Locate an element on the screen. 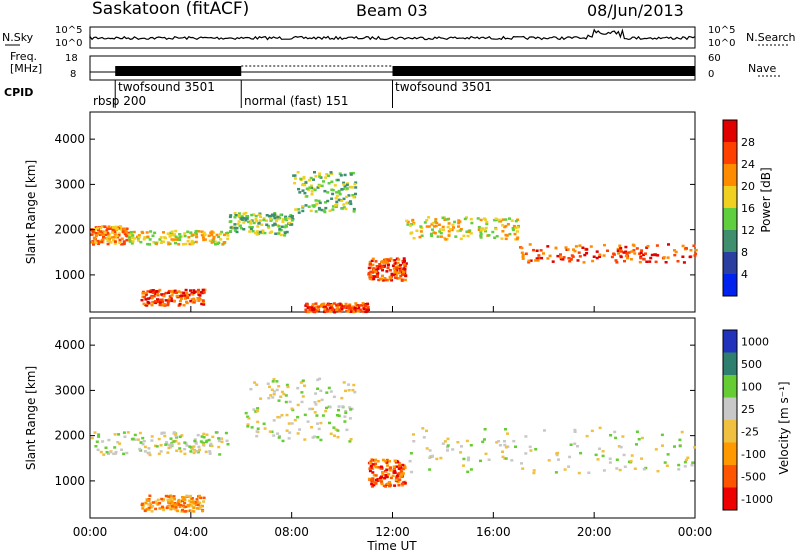  y-tick-label: 4000 is located at coordinates (69, 139).